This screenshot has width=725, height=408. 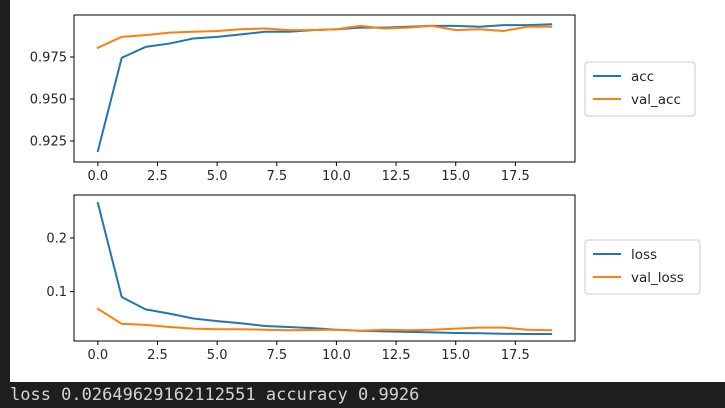 I want to click on y-tick-label: 0.950, so click(x=48, y=100).